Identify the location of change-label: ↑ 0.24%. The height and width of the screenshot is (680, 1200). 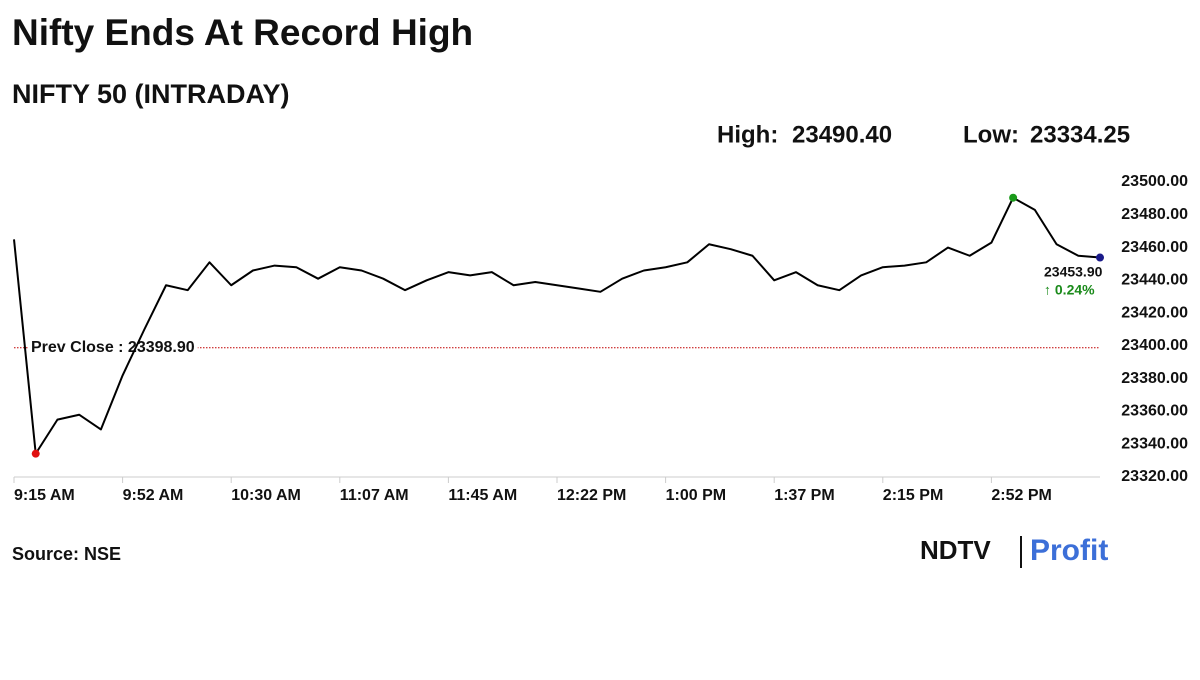
(1069, 289).